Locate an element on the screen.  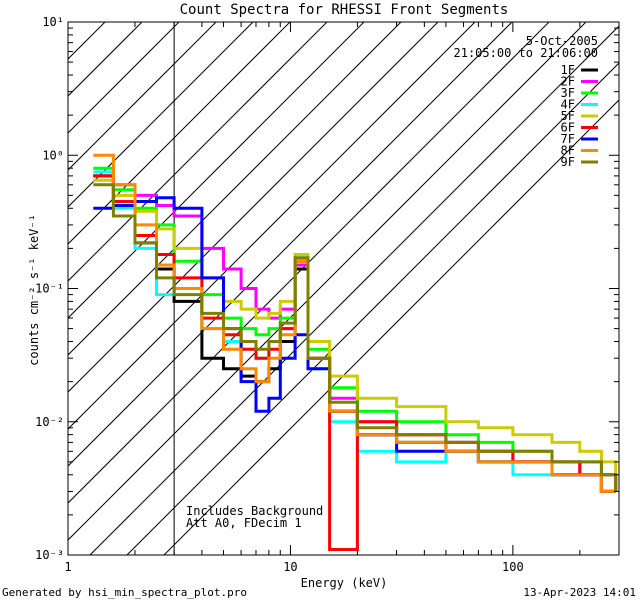
chart-title: Count Spectra for RHESSI Front Segments is located at coordinates (344, 10).